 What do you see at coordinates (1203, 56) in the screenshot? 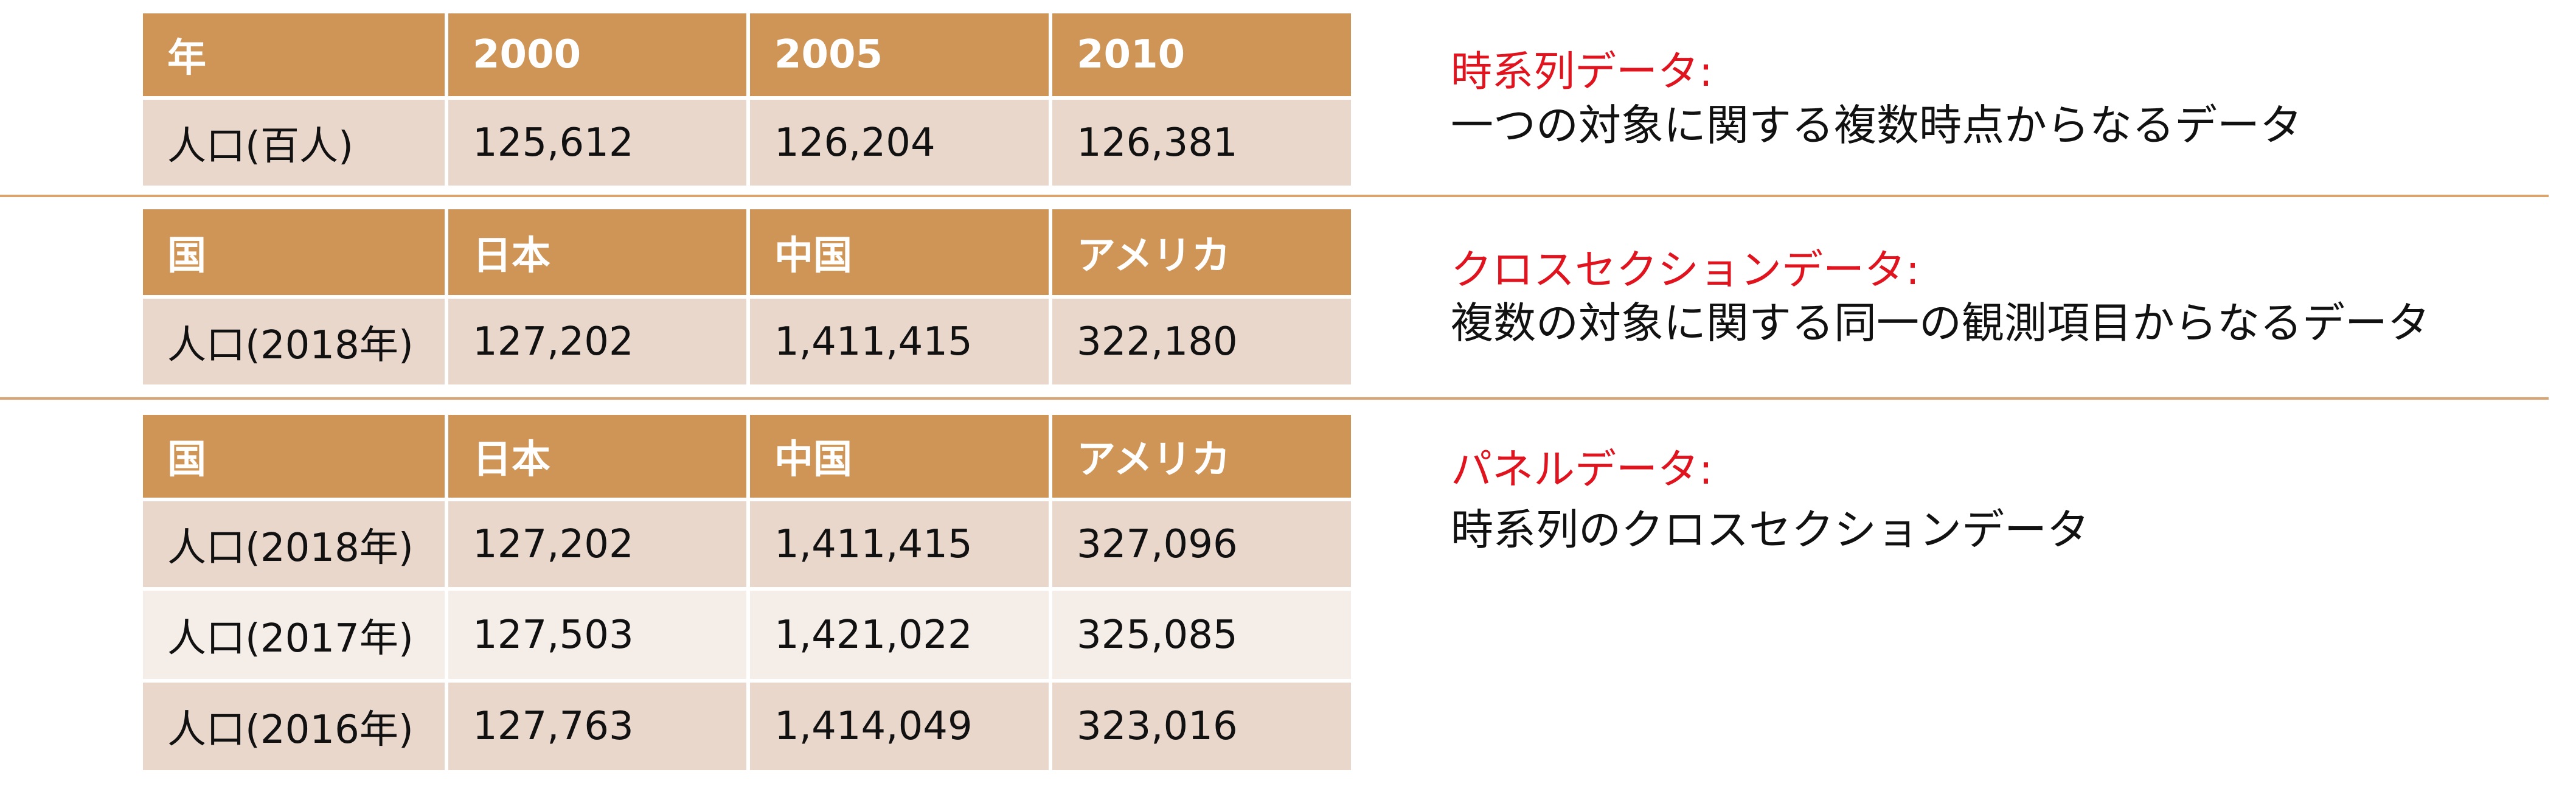
I see `header-cell: 2010` at bounding box center [1203, 56].